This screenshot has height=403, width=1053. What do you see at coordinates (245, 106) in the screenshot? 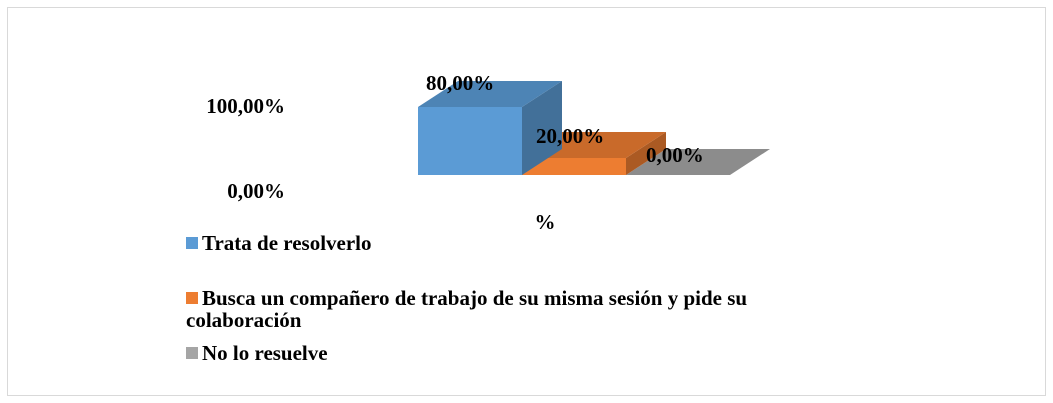
I see `y-tick-label: 100,00%` at bounding box center [245, 106].